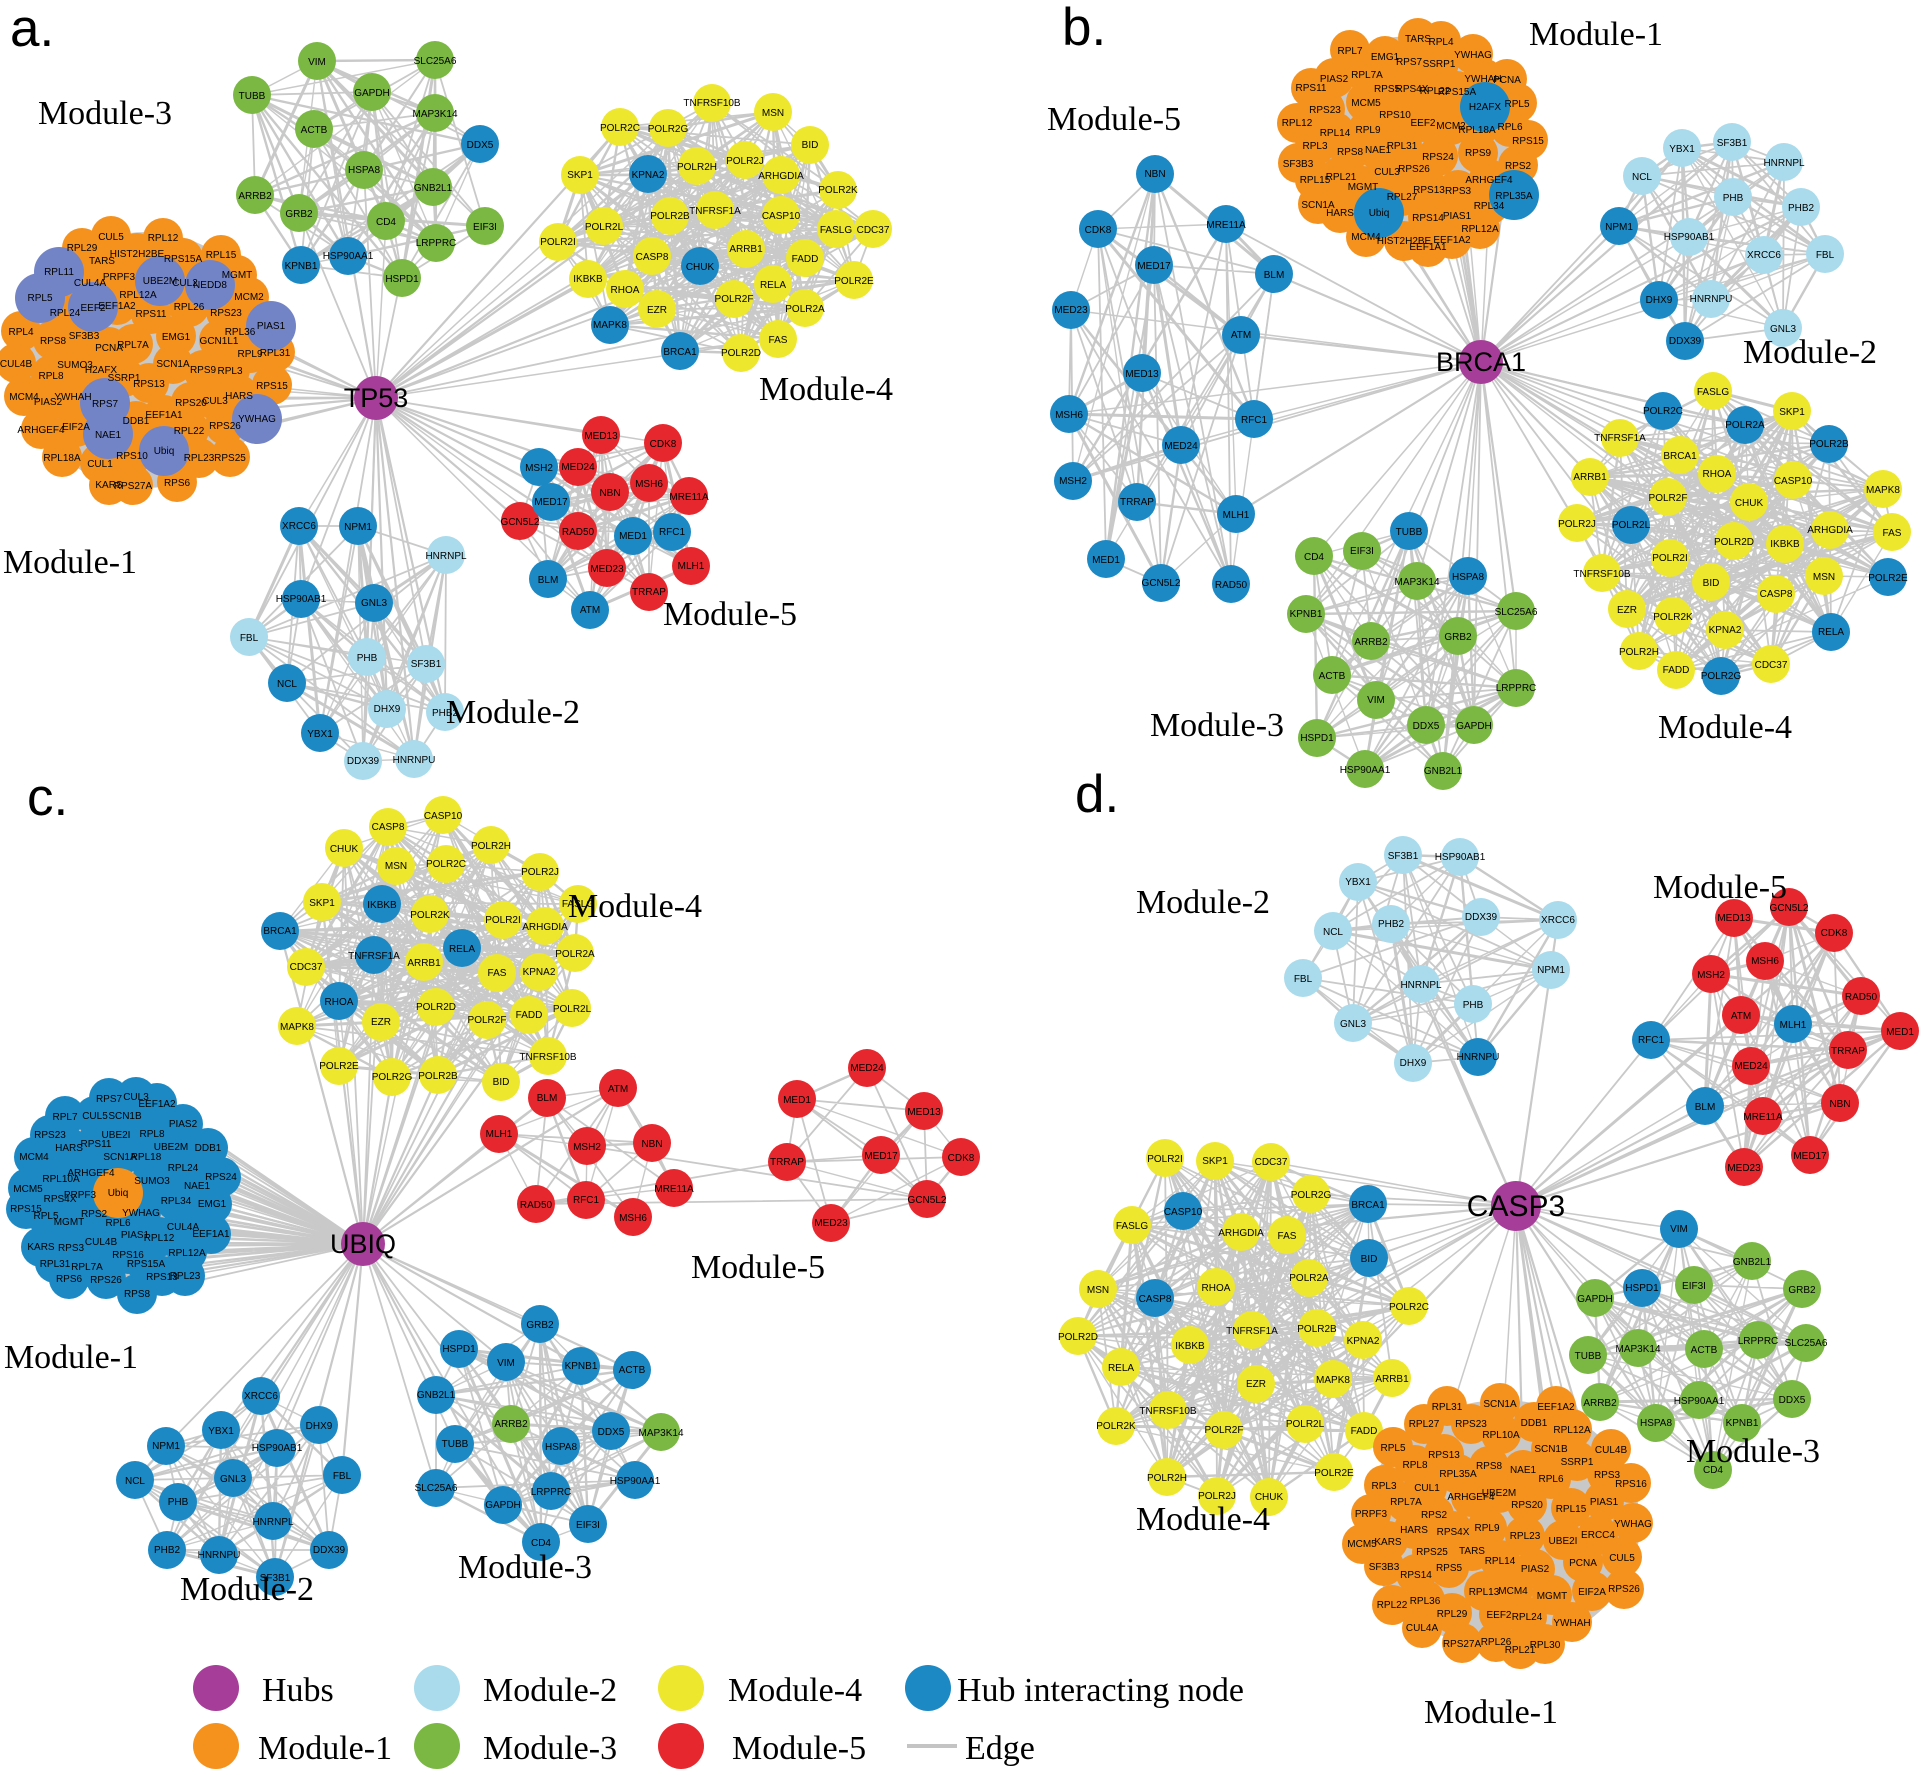  Describe the element at coordinates (75, 365) in the screenshot. I see `svg-text: SUMO3` at that location.